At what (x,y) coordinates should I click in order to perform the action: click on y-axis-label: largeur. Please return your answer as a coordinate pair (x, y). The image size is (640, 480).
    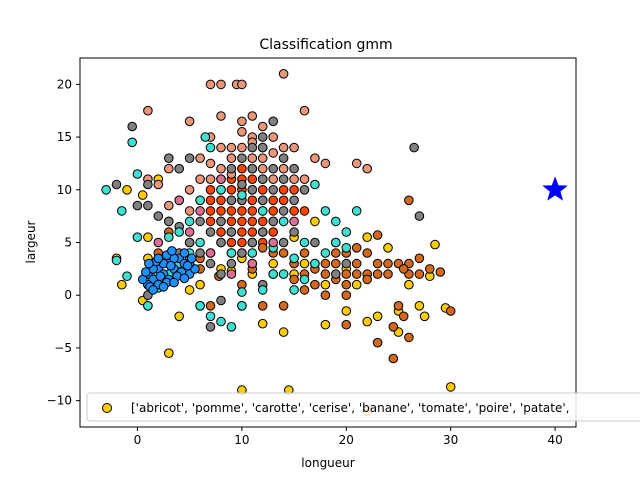
    Looking at the image, I should click on (31, 241).